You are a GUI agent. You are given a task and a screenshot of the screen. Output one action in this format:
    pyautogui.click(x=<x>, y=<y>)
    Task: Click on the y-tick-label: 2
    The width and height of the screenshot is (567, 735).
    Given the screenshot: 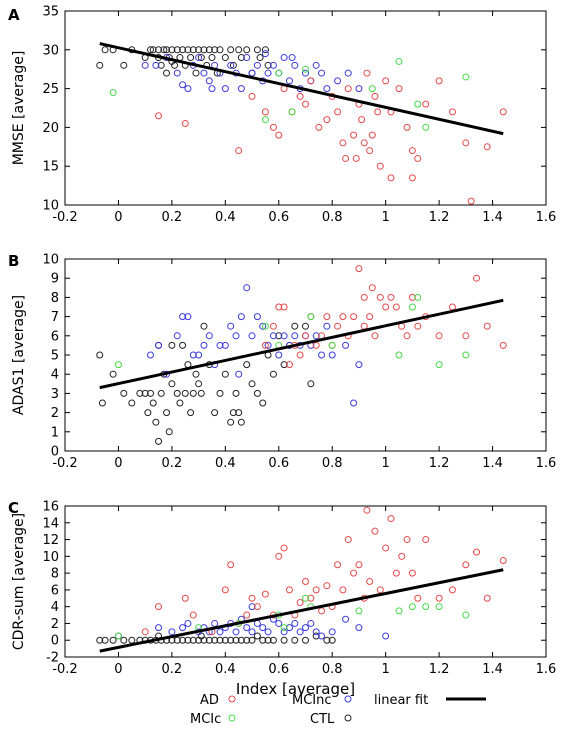 What is the action you would take?
    pyautogui.click(x=55, y=413)
    